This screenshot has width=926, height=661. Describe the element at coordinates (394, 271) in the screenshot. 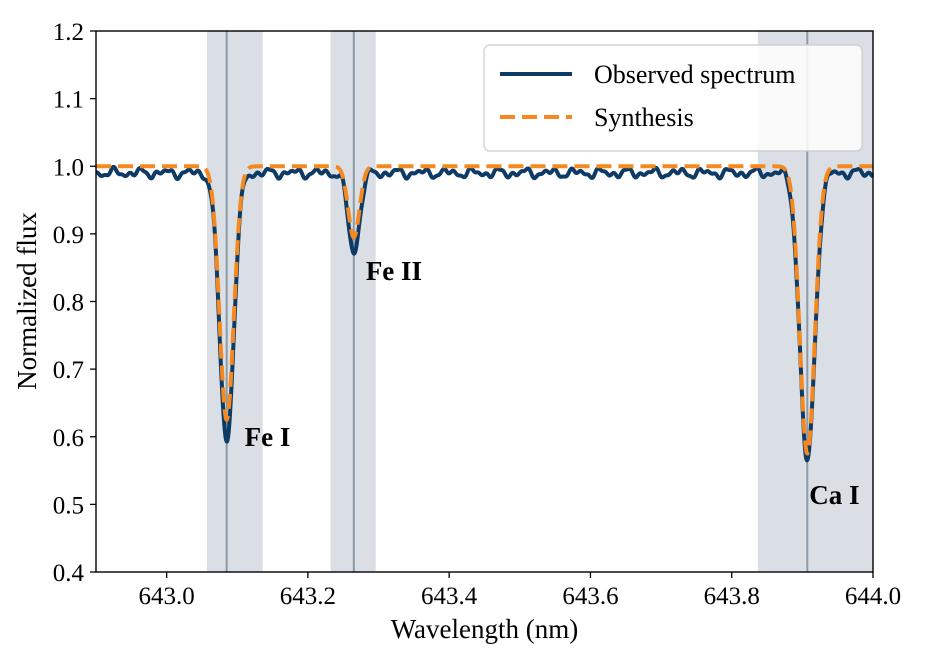

I see `line-label-fe-ii: Fe II` at that location.